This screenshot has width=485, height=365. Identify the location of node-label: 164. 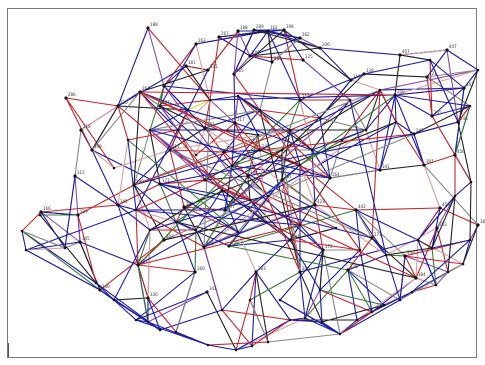
(336, 174).